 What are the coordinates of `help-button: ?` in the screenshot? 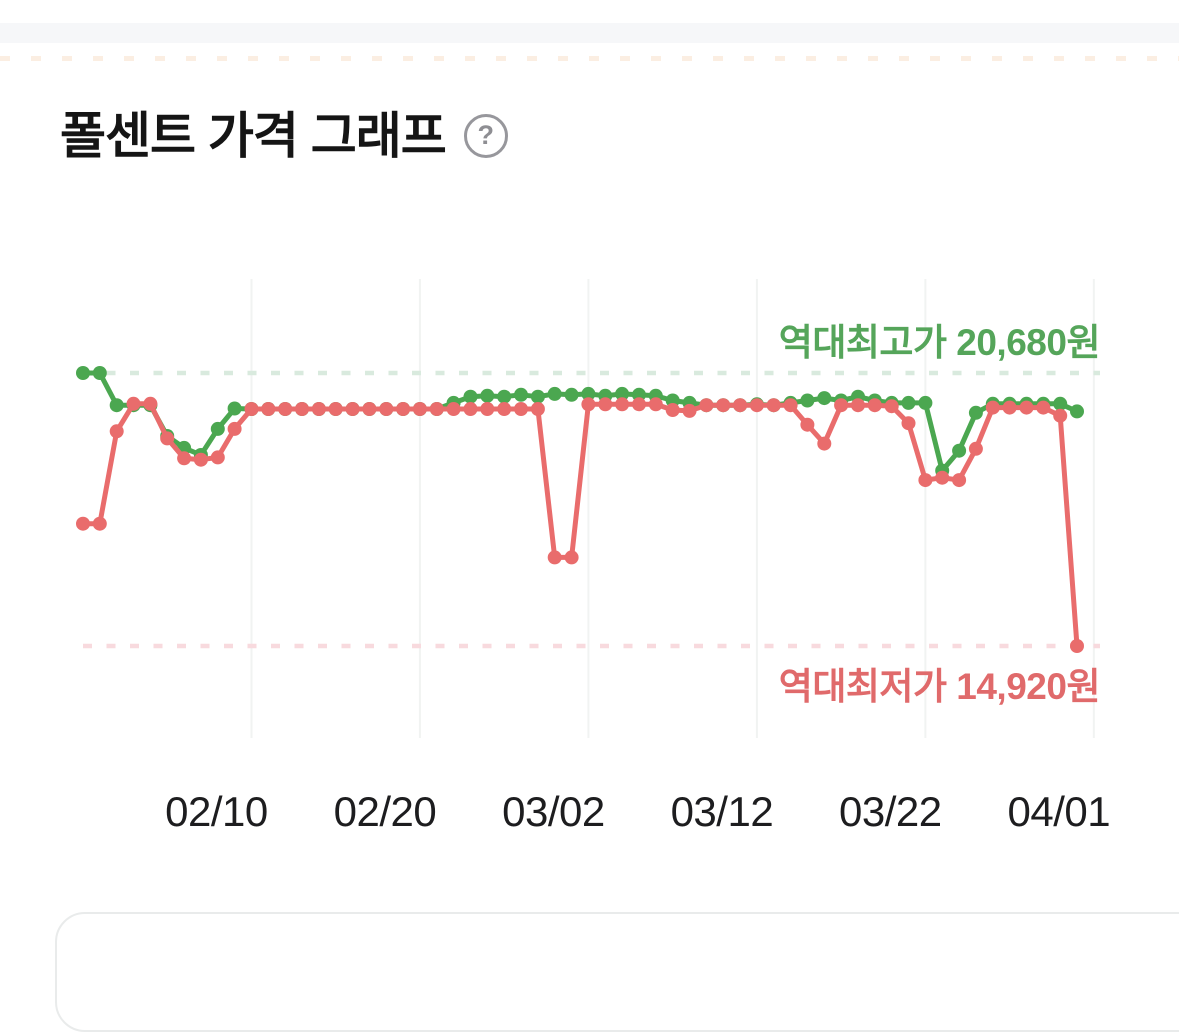 It's located at (485, 136).